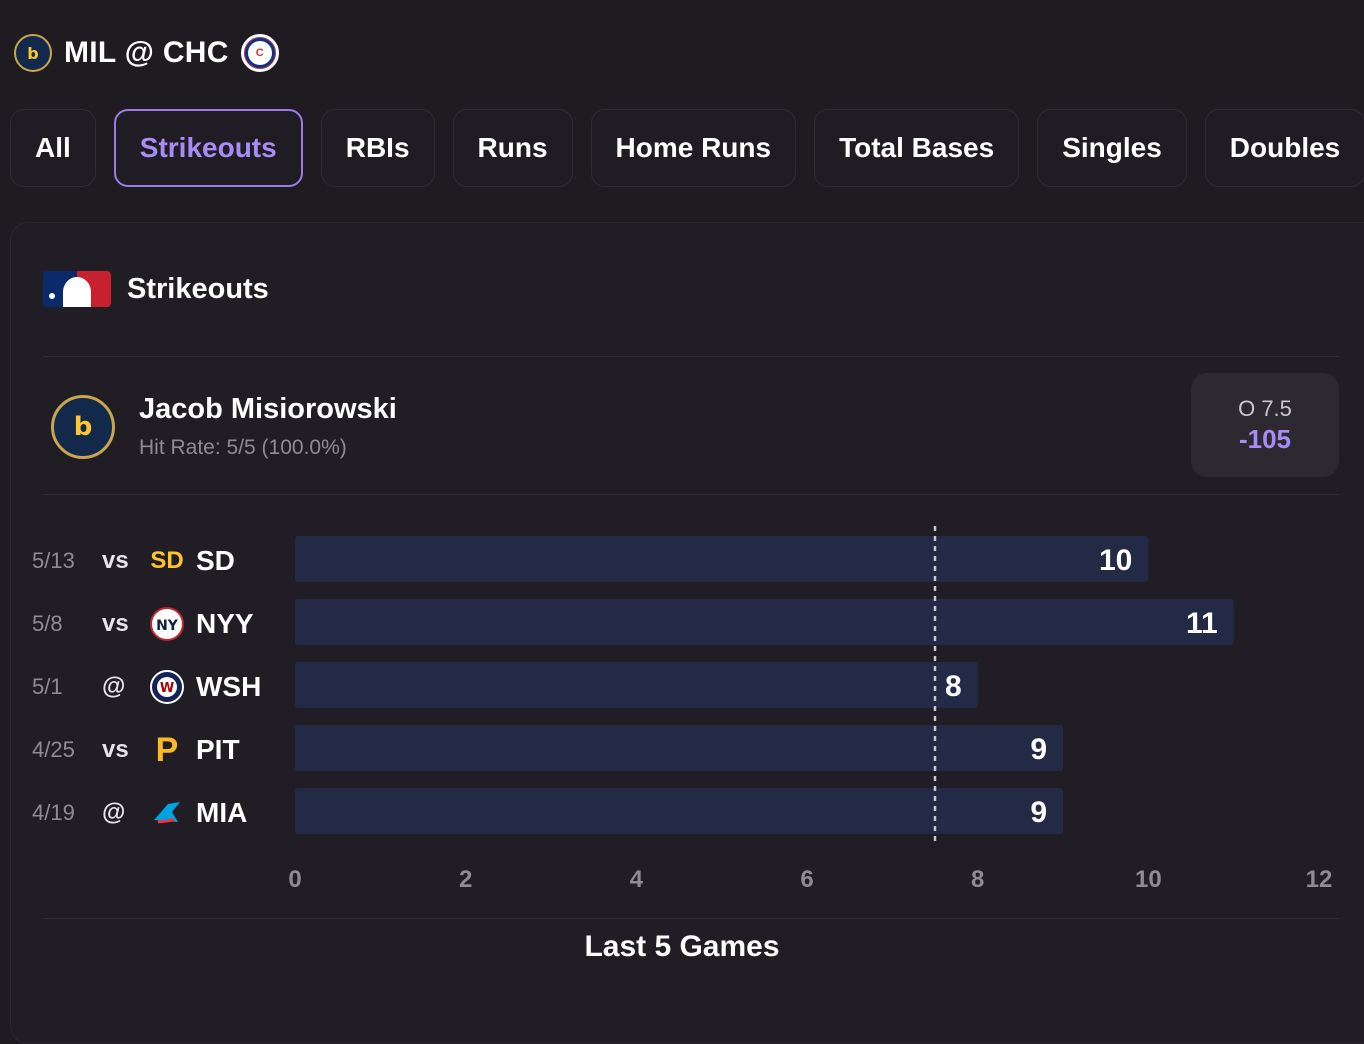 Image resolution: width=1364 pixels, height=1044 pixels. I want to click on player-name: Jacob Misiorowski, so click(268, 409).